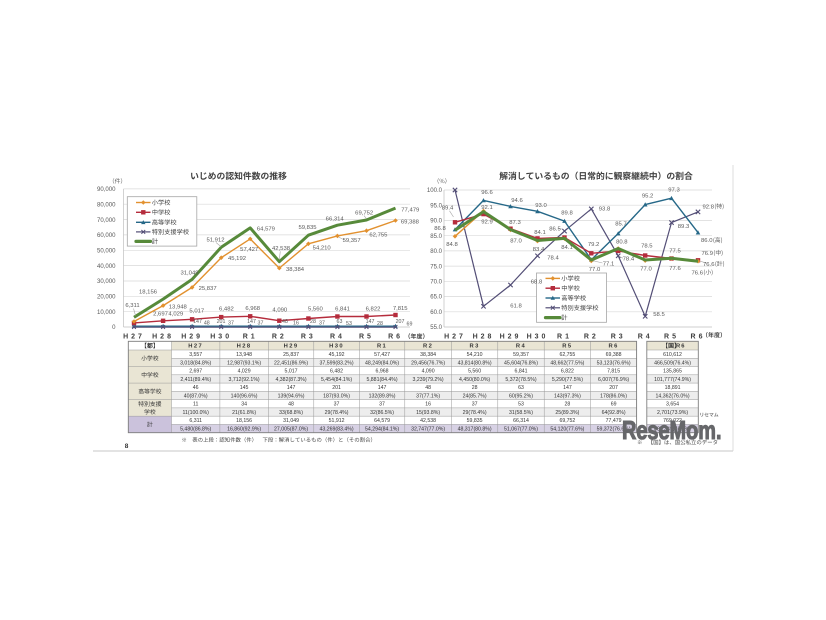 The height and width of the screenshot is (620, 826). I want to click on svg-text: 53, so click(349, 324).